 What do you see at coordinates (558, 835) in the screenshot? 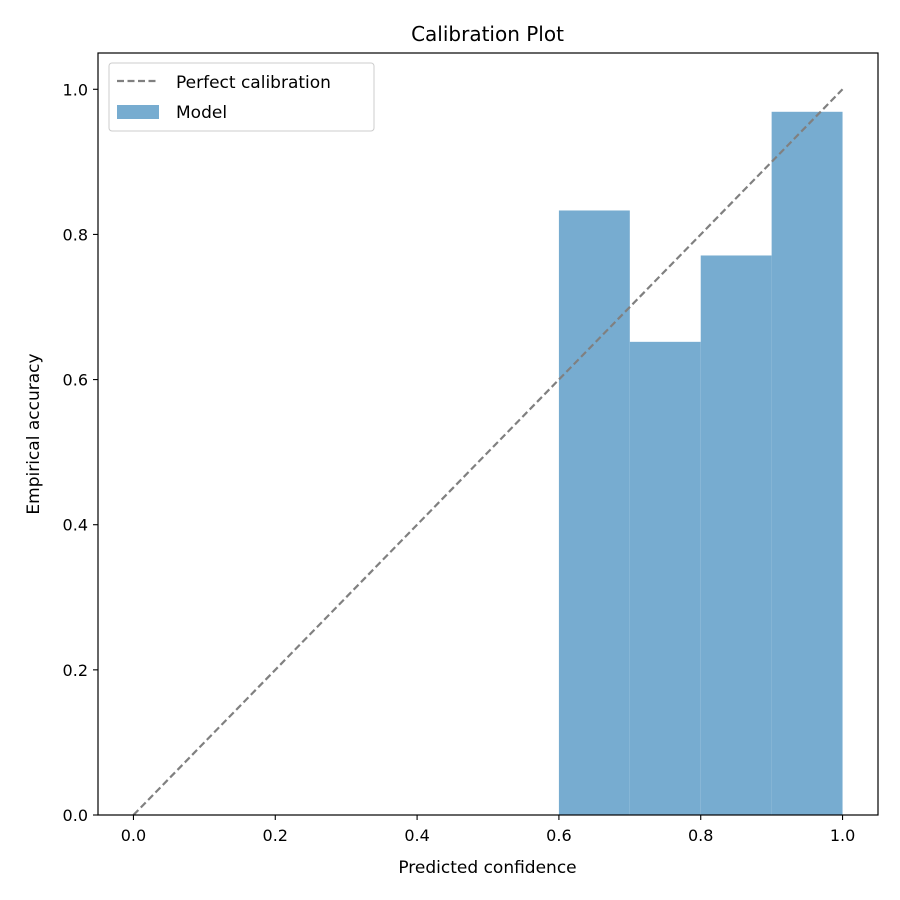
I see `x-tick-label: 0.6` at bounding box center [558, 835].